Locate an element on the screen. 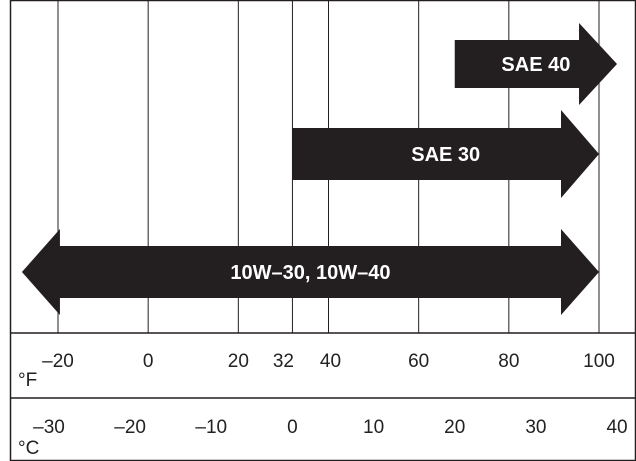  c-tick-label: 10 is located at coordinates (373, 427).